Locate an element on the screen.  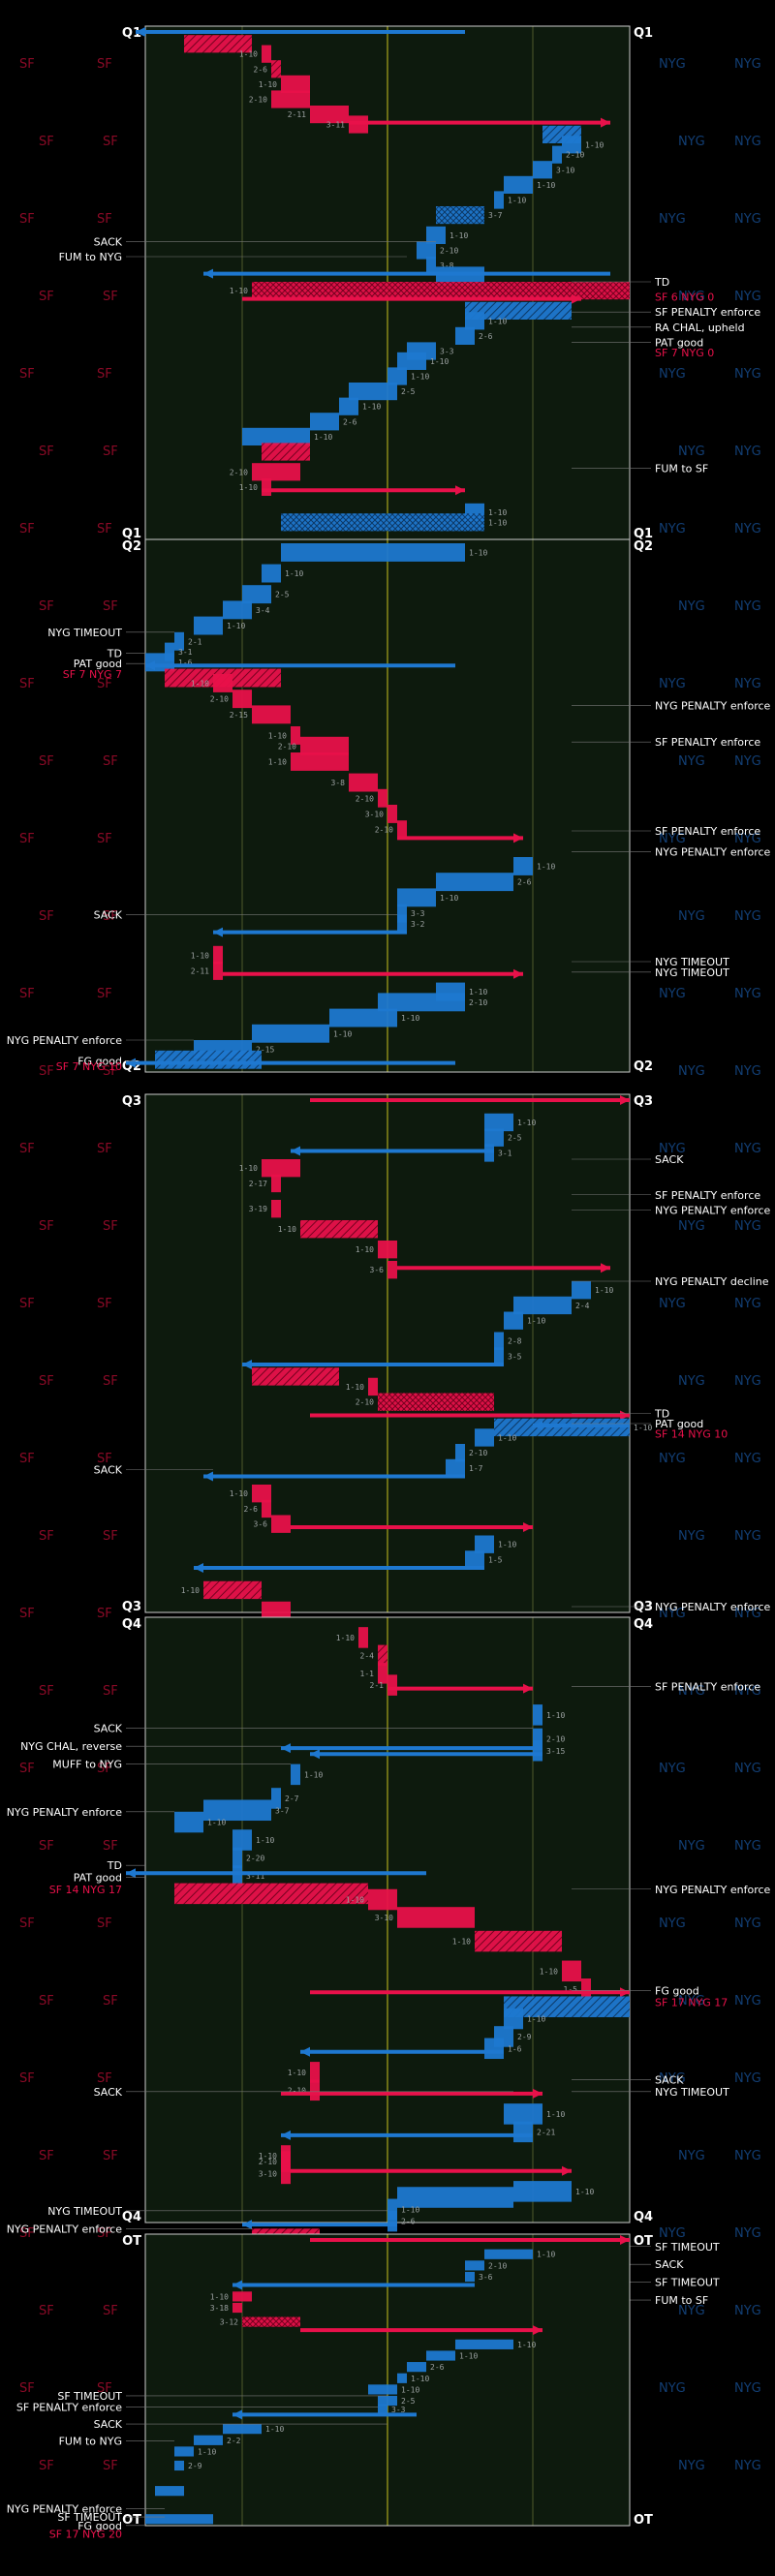
score-label: SF 7 NYG 7 is located at coordinates (92, 674).